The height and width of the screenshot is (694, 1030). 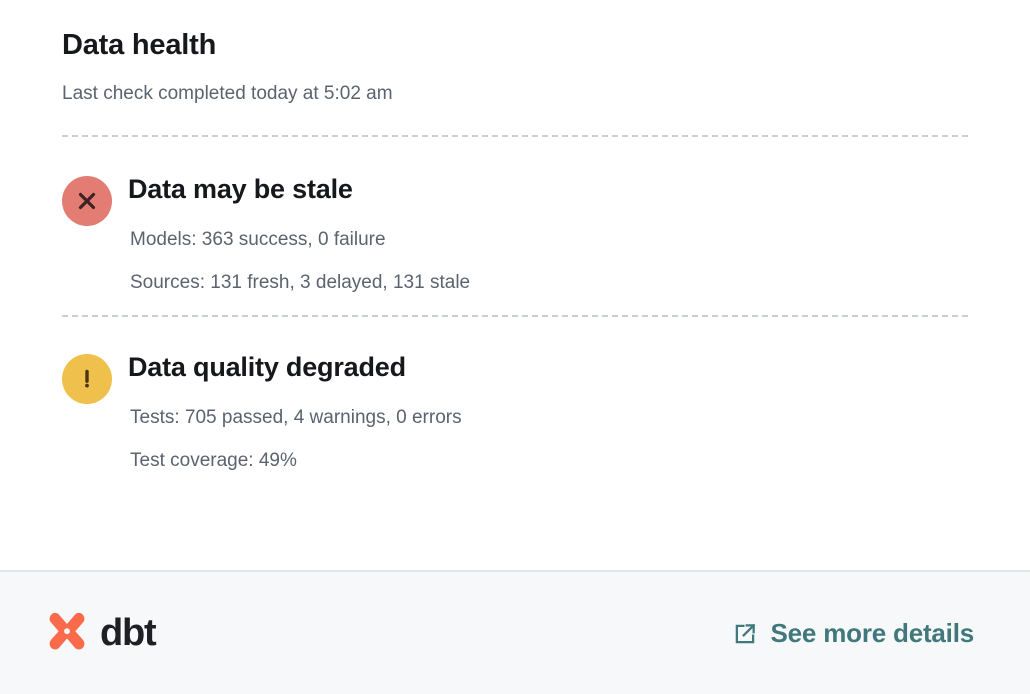 What do you see at coordinates (515, 316) in the screenshot?
I see `divider-middle` at bounding box center [515, 316].